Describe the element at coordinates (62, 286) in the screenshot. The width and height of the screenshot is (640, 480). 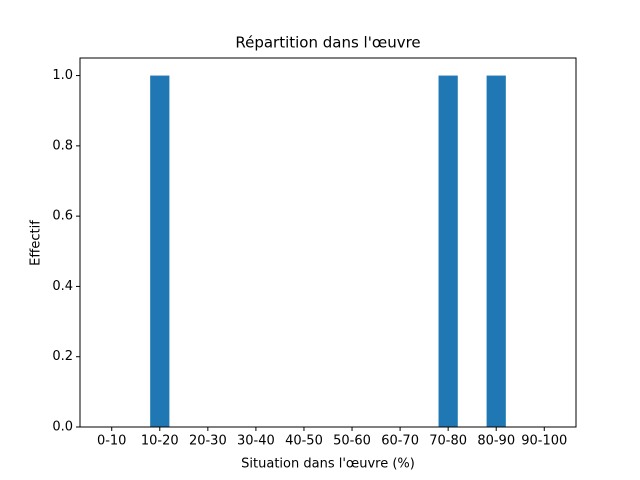
I see `y-tick-label: 0.4` at that location.